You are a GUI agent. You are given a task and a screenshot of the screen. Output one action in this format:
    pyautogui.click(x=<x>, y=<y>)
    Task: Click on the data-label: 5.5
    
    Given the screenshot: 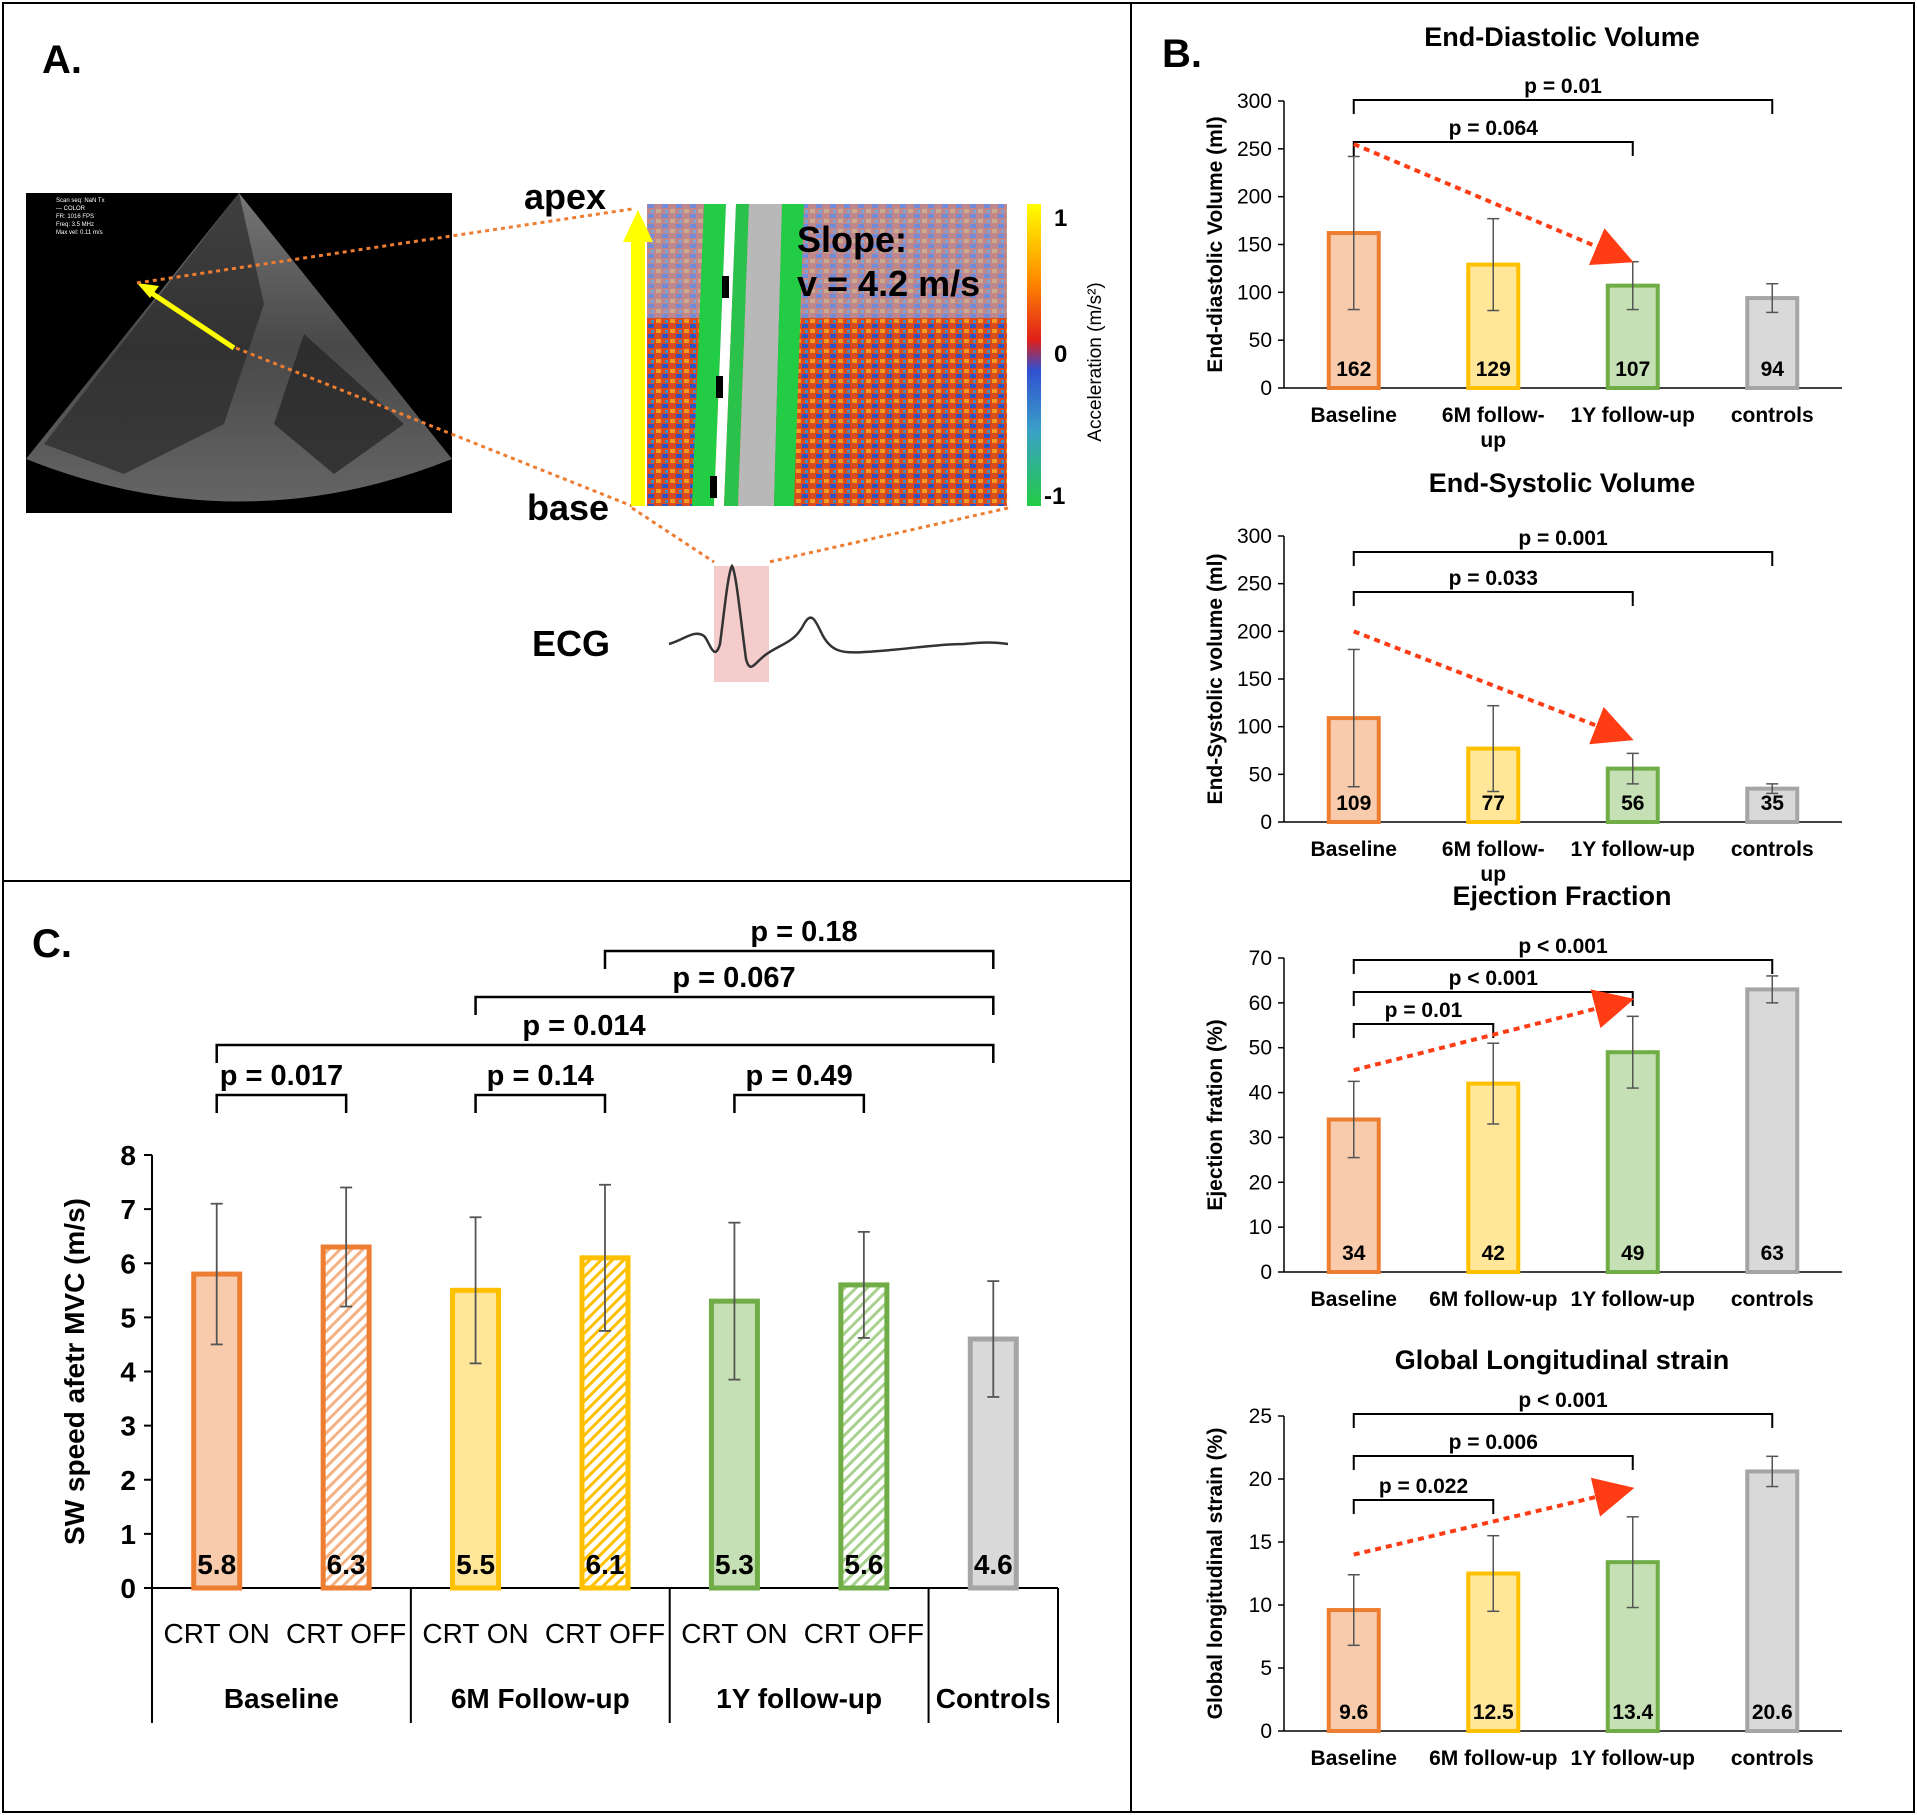 What is the action you would take?
    pyautogui.click(x=475, y=1564)
    